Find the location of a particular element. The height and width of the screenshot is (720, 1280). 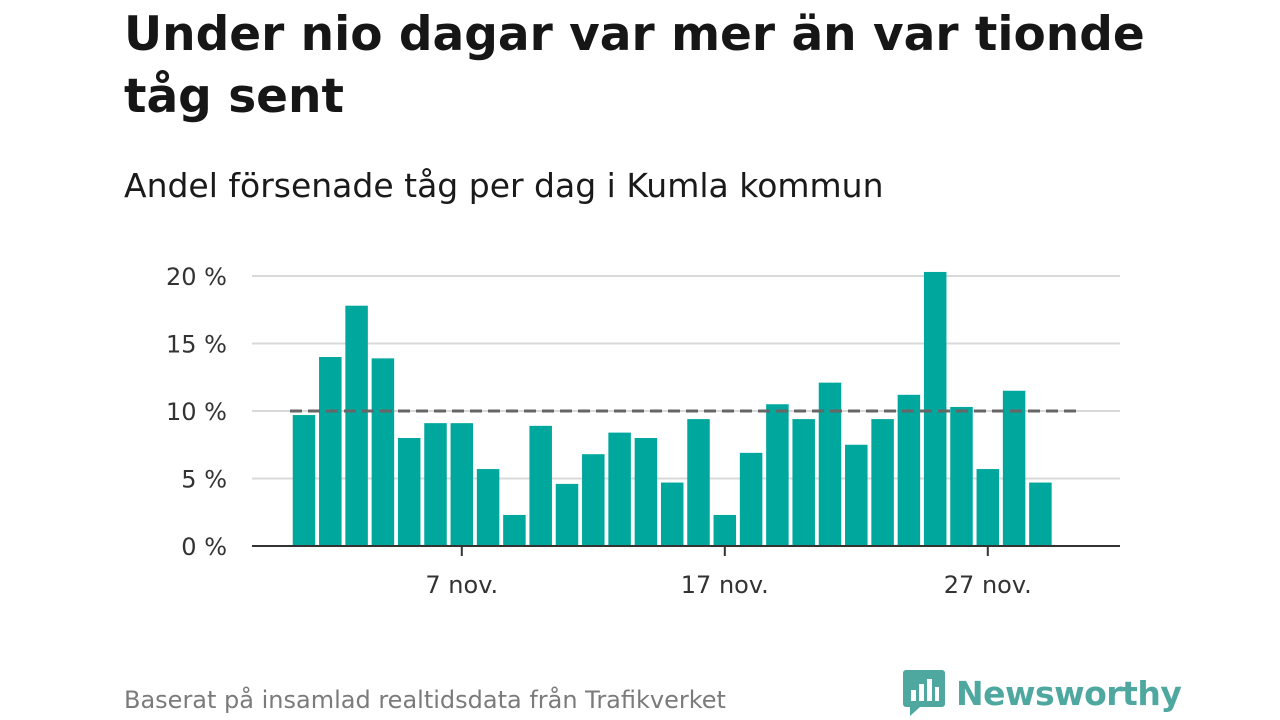

newsworthy-chart-bubble-icon is located at coordinates (924, 693).